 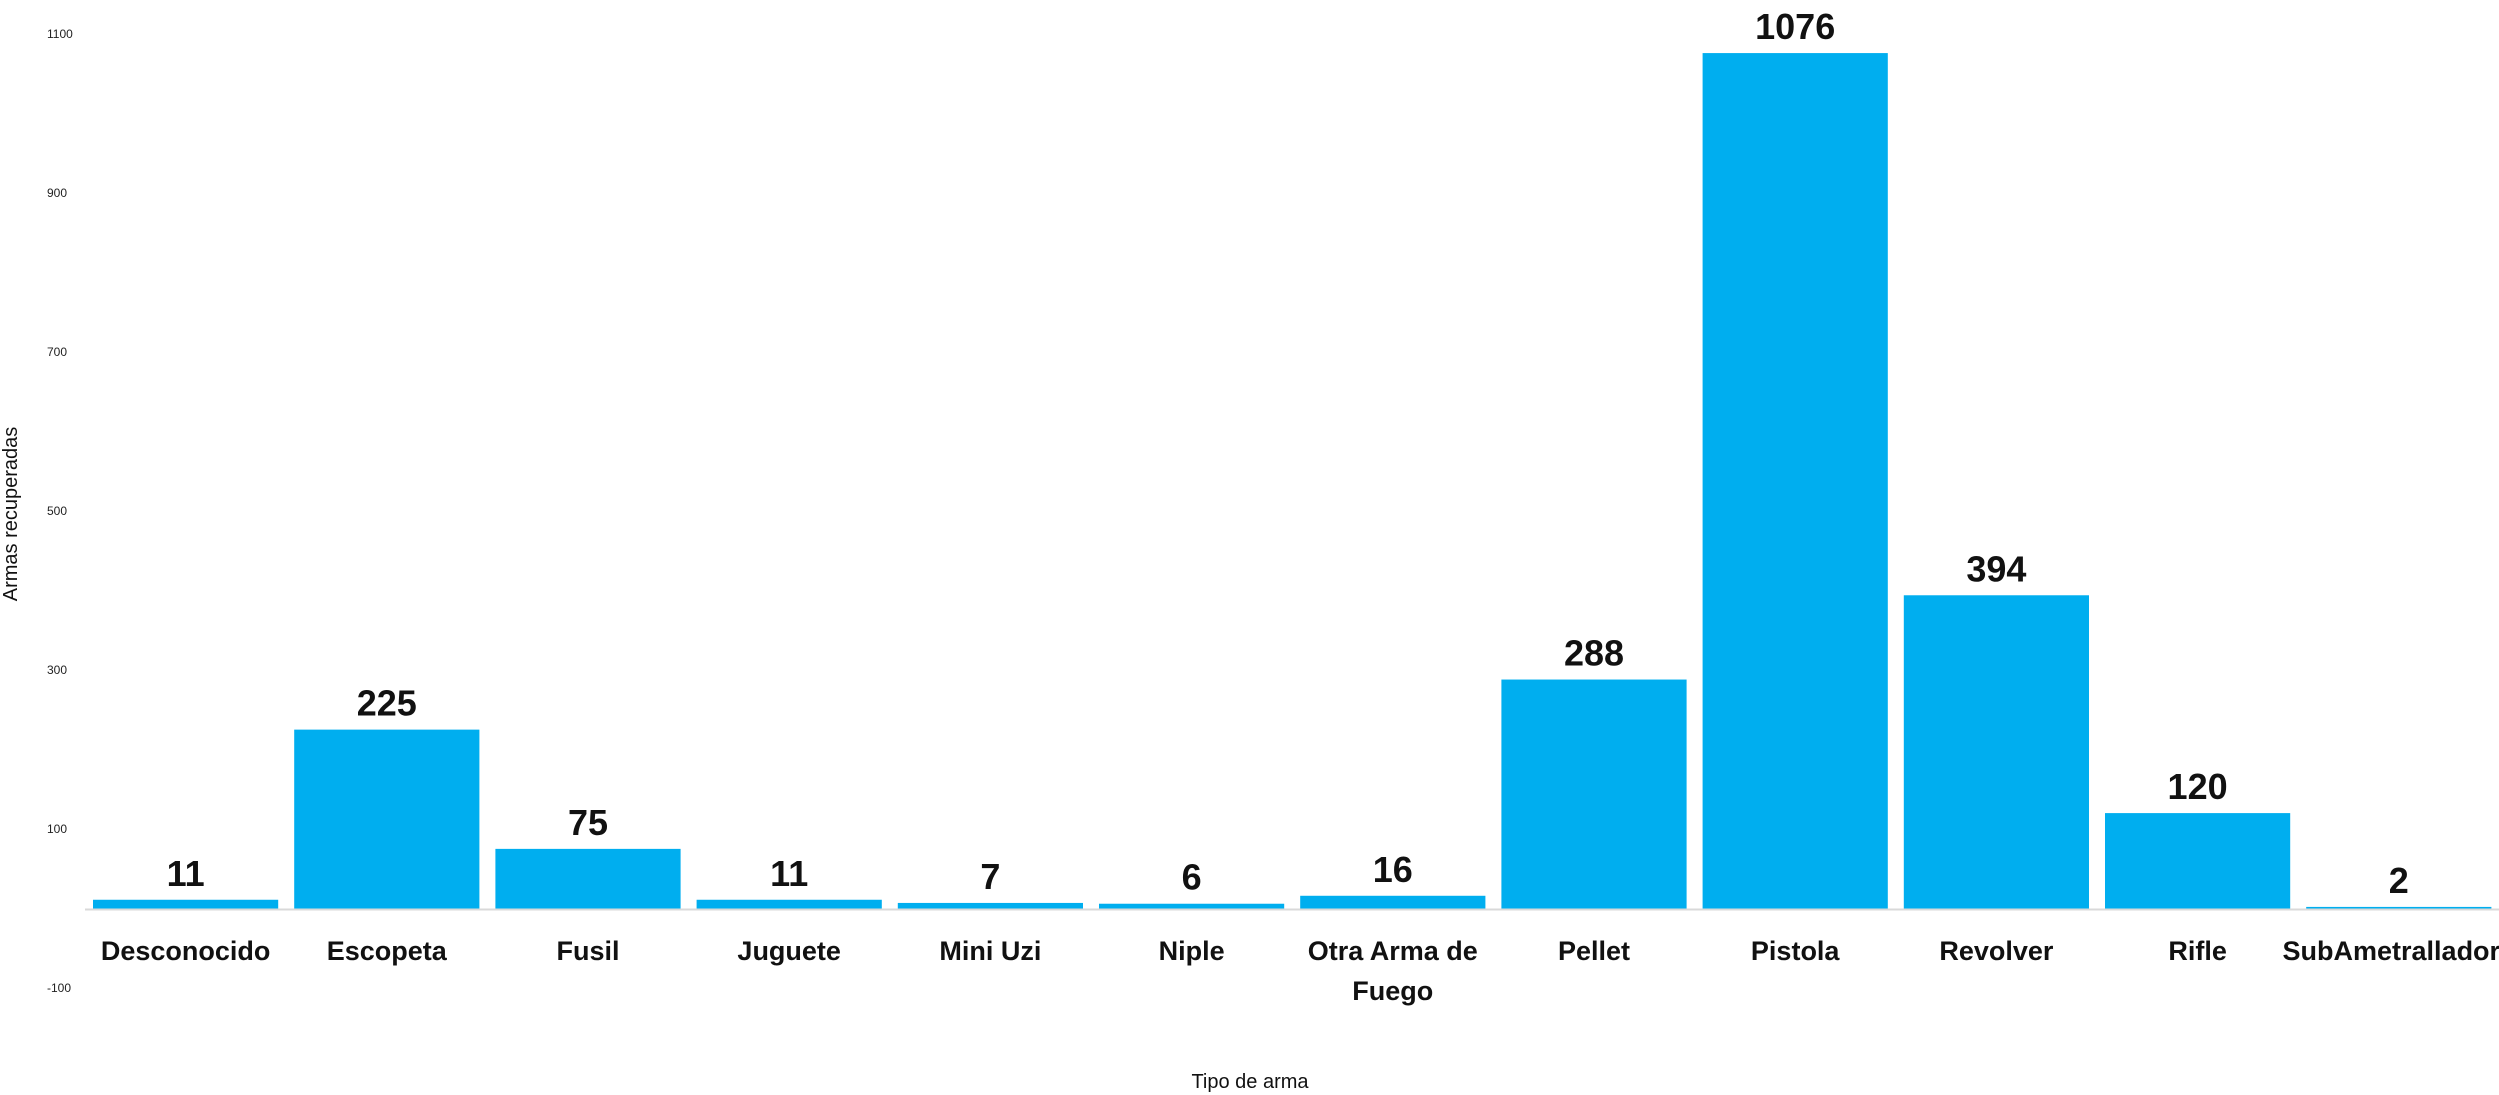 I want to click on data-label: 1076, so click(x=1795, y=26).